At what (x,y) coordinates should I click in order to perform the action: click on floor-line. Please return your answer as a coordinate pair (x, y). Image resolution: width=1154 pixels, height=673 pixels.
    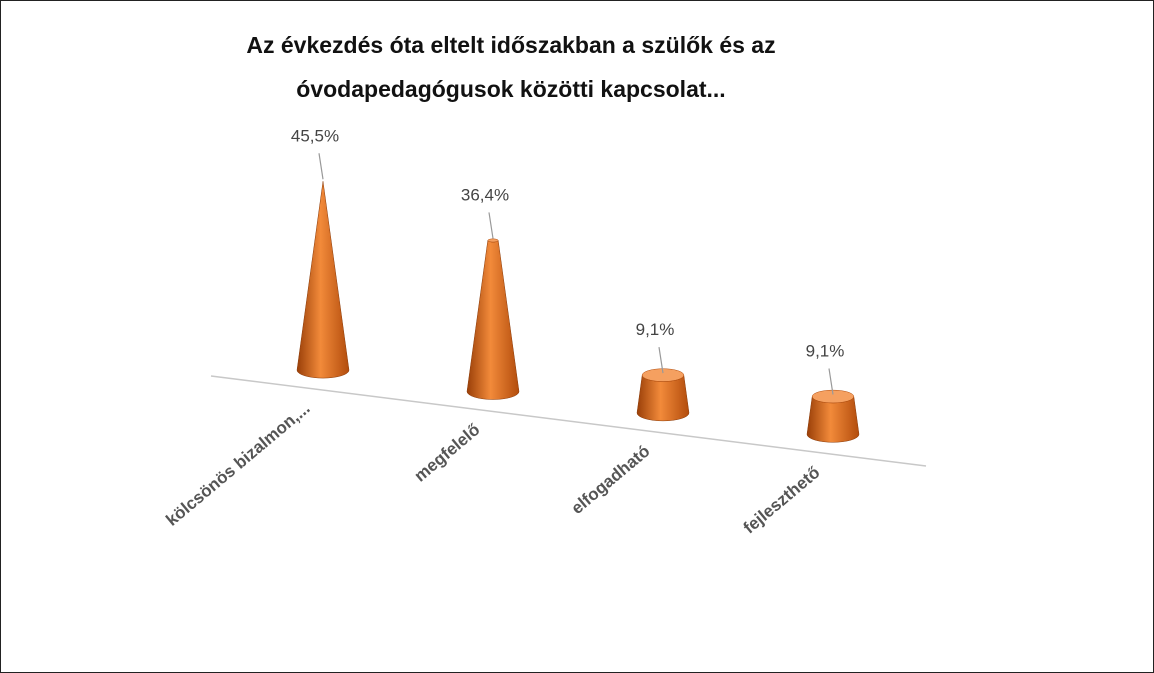
    Looking at the image, I should click on (568, 421).